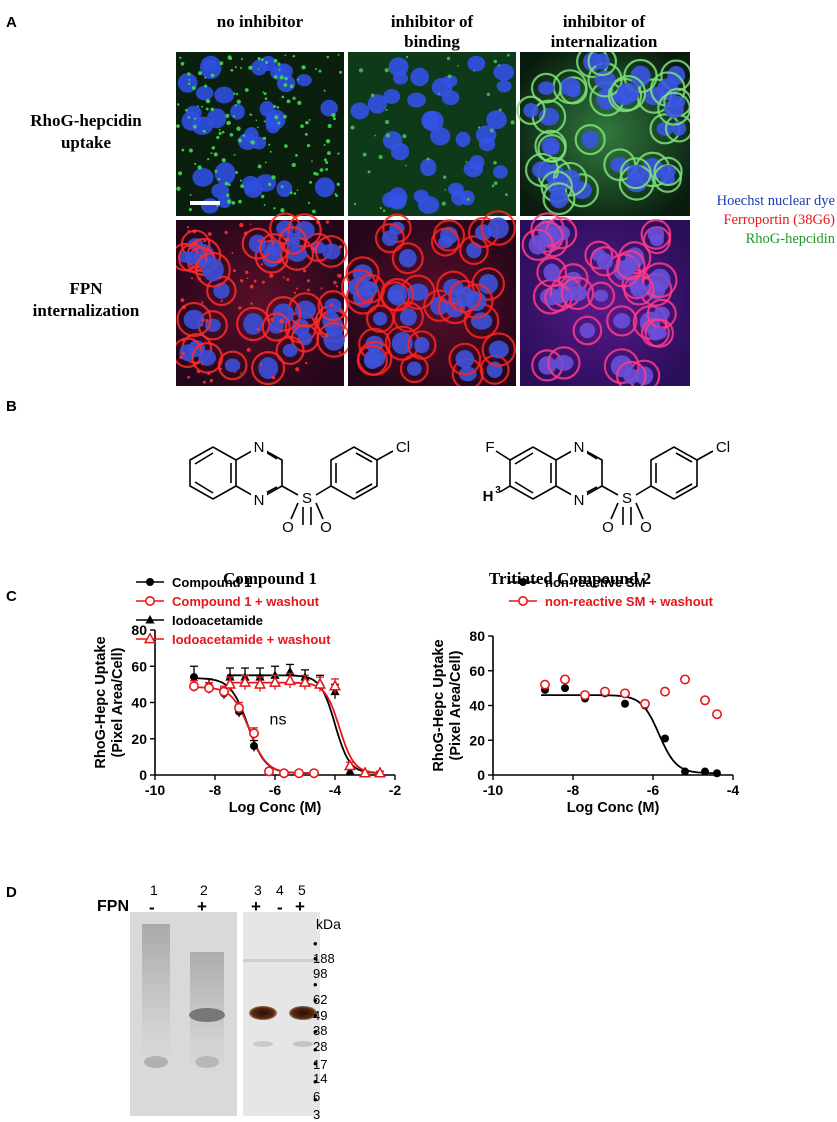  Describe the element at coordinates (307, 498) in the screenshot. I see `svg-text: S` at that location.